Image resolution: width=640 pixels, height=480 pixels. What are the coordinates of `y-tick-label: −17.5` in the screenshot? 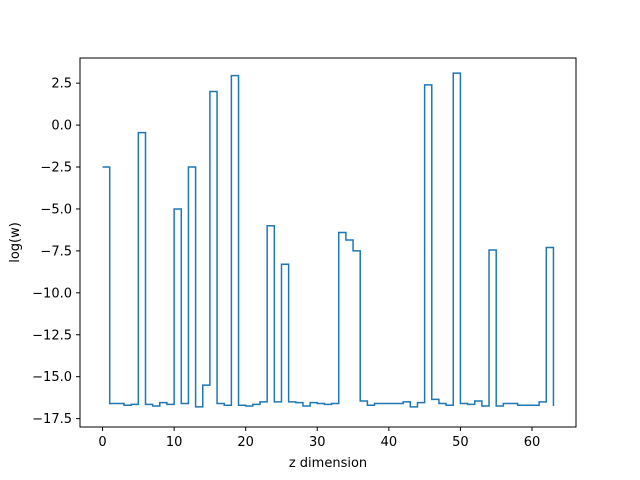 It's located at (52, 419).